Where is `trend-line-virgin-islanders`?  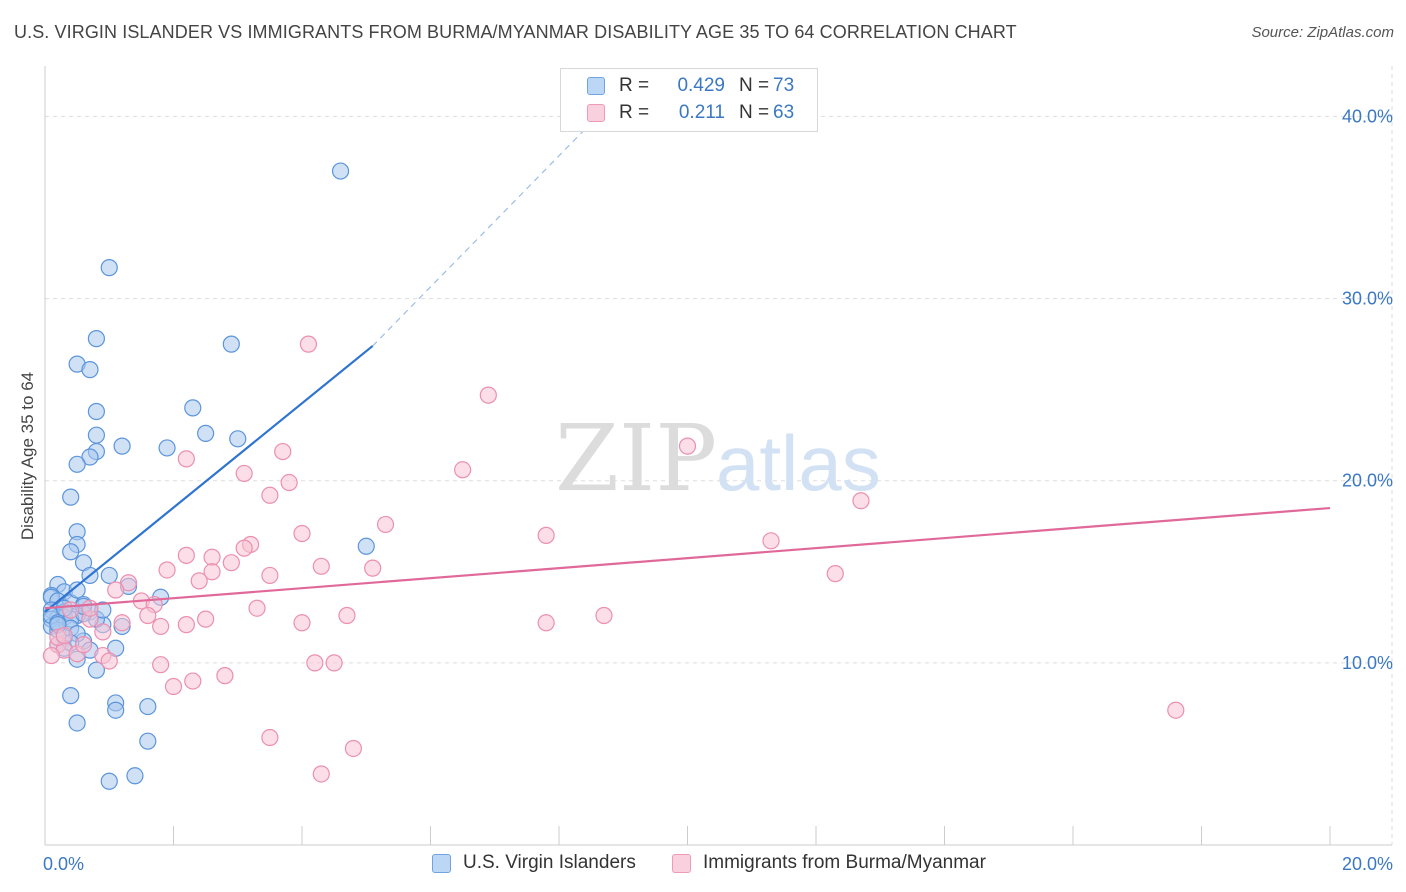
trend-line-virgin-islanders is located at coordinates (209, 479).